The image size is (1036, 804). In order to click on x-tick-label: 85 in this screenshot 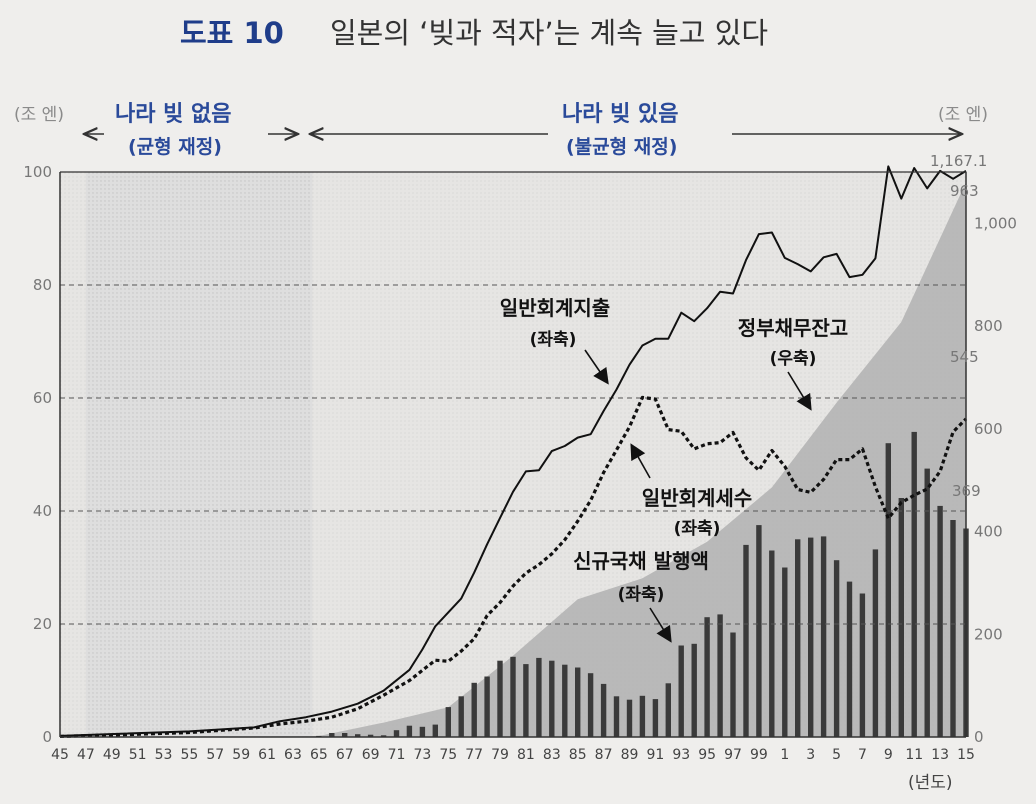, I will do `click(578, 755)`.